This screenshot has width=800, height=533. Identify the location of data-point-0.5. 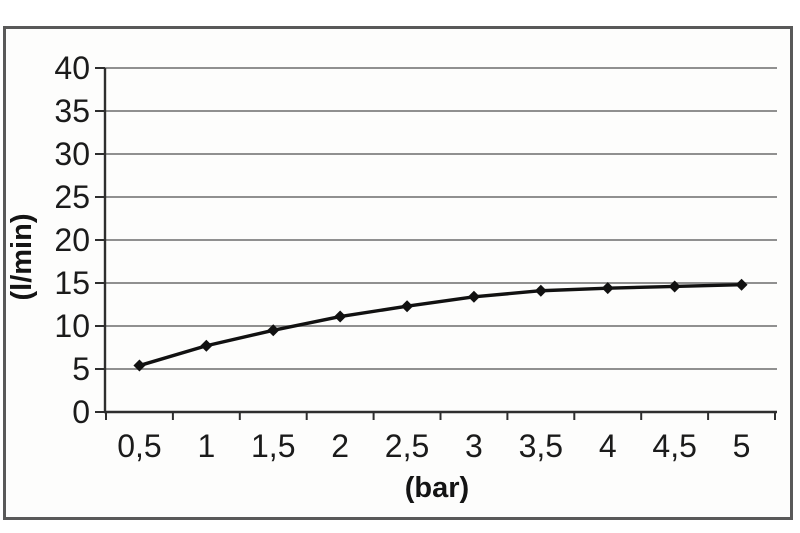
(139, 365).